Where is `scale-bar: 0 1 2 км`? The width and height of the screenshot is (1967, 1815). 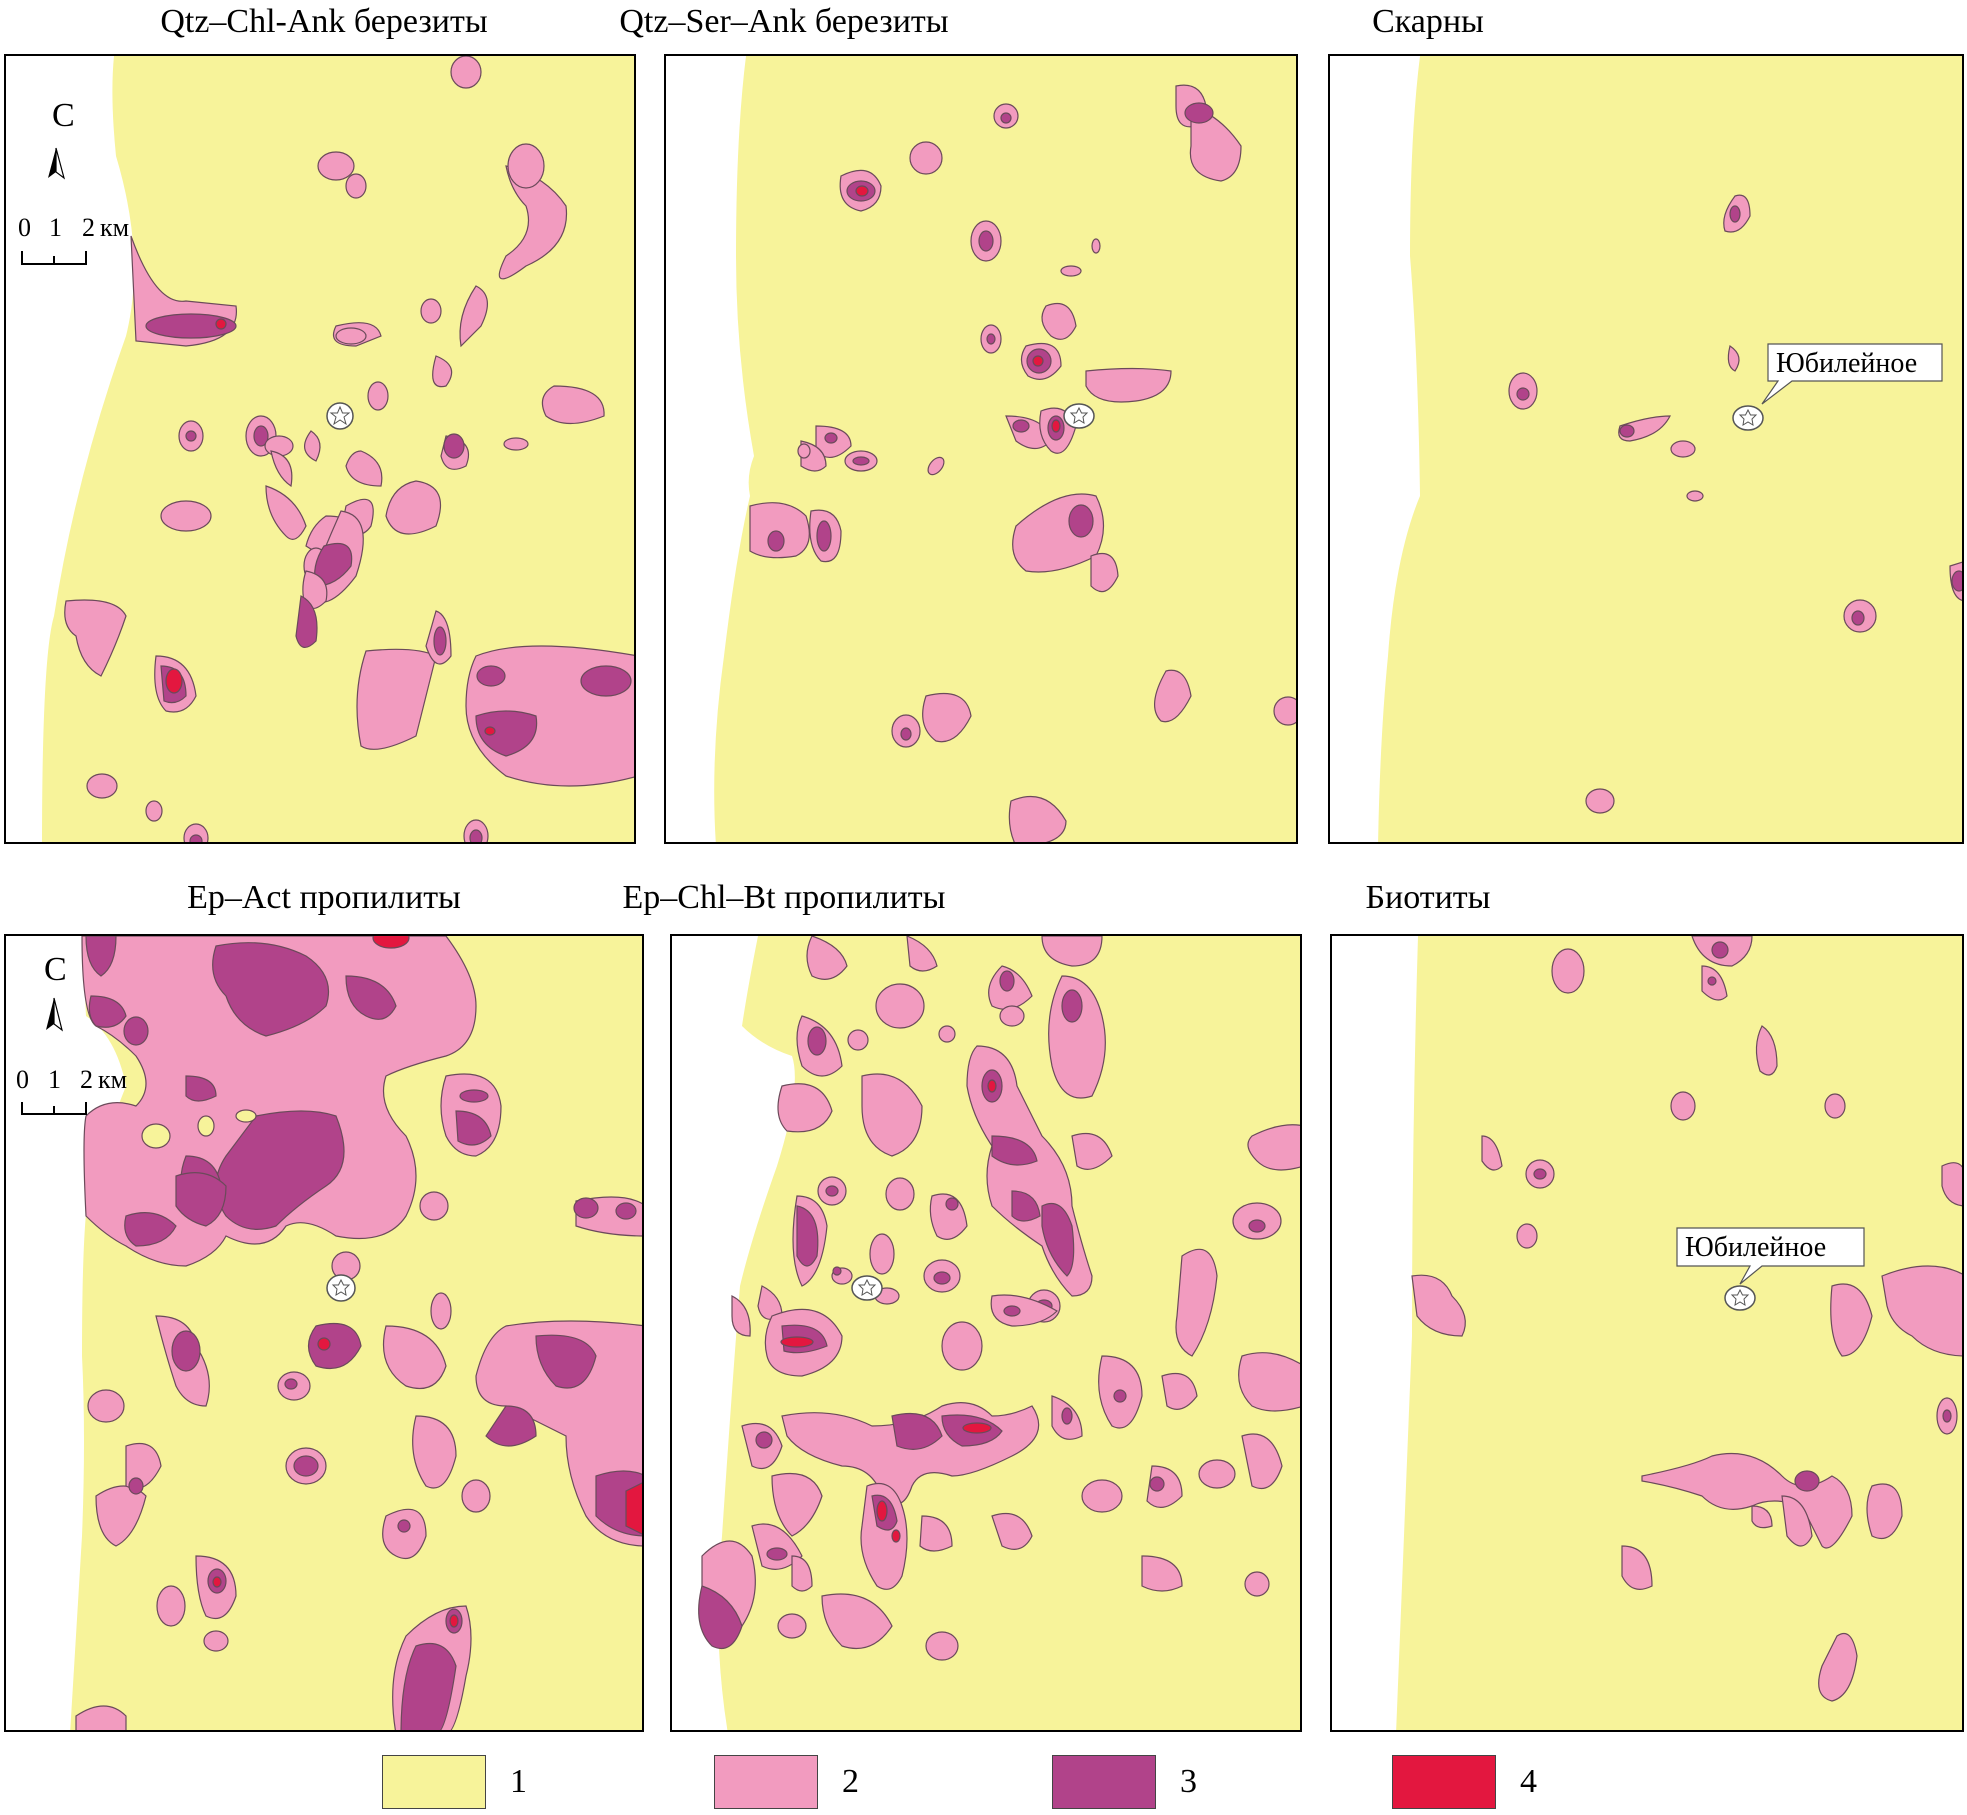
scale-bar: 0 1 2 км is located at coordinates (71, 1090).